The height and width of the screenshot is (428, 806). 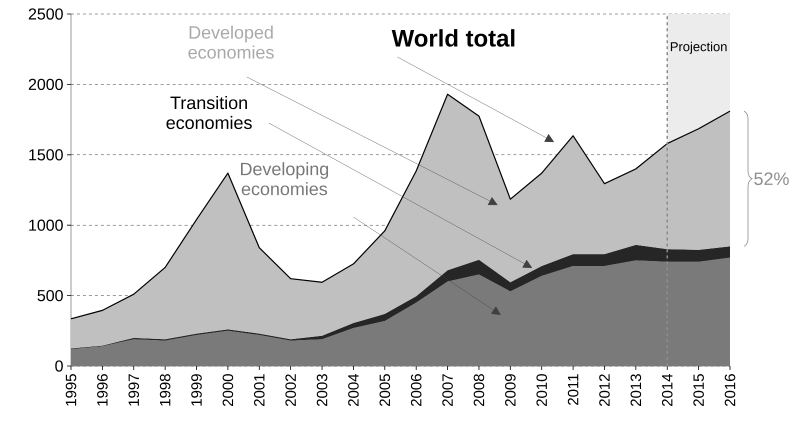 What do you see at coordinates (771, 179) in the screenshot?
I see `text: 52%` at bounding box center [771, 179].